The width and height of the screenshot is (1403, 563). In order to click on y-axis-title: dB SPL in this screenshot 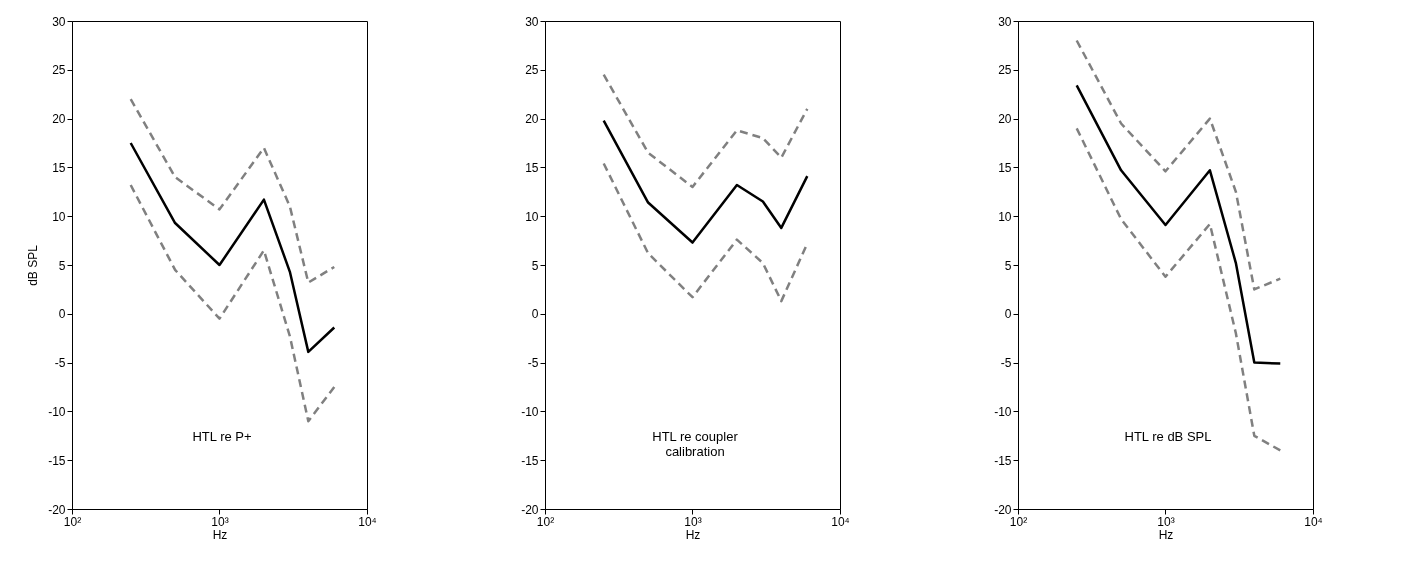, I will do `click(33, 265)`.